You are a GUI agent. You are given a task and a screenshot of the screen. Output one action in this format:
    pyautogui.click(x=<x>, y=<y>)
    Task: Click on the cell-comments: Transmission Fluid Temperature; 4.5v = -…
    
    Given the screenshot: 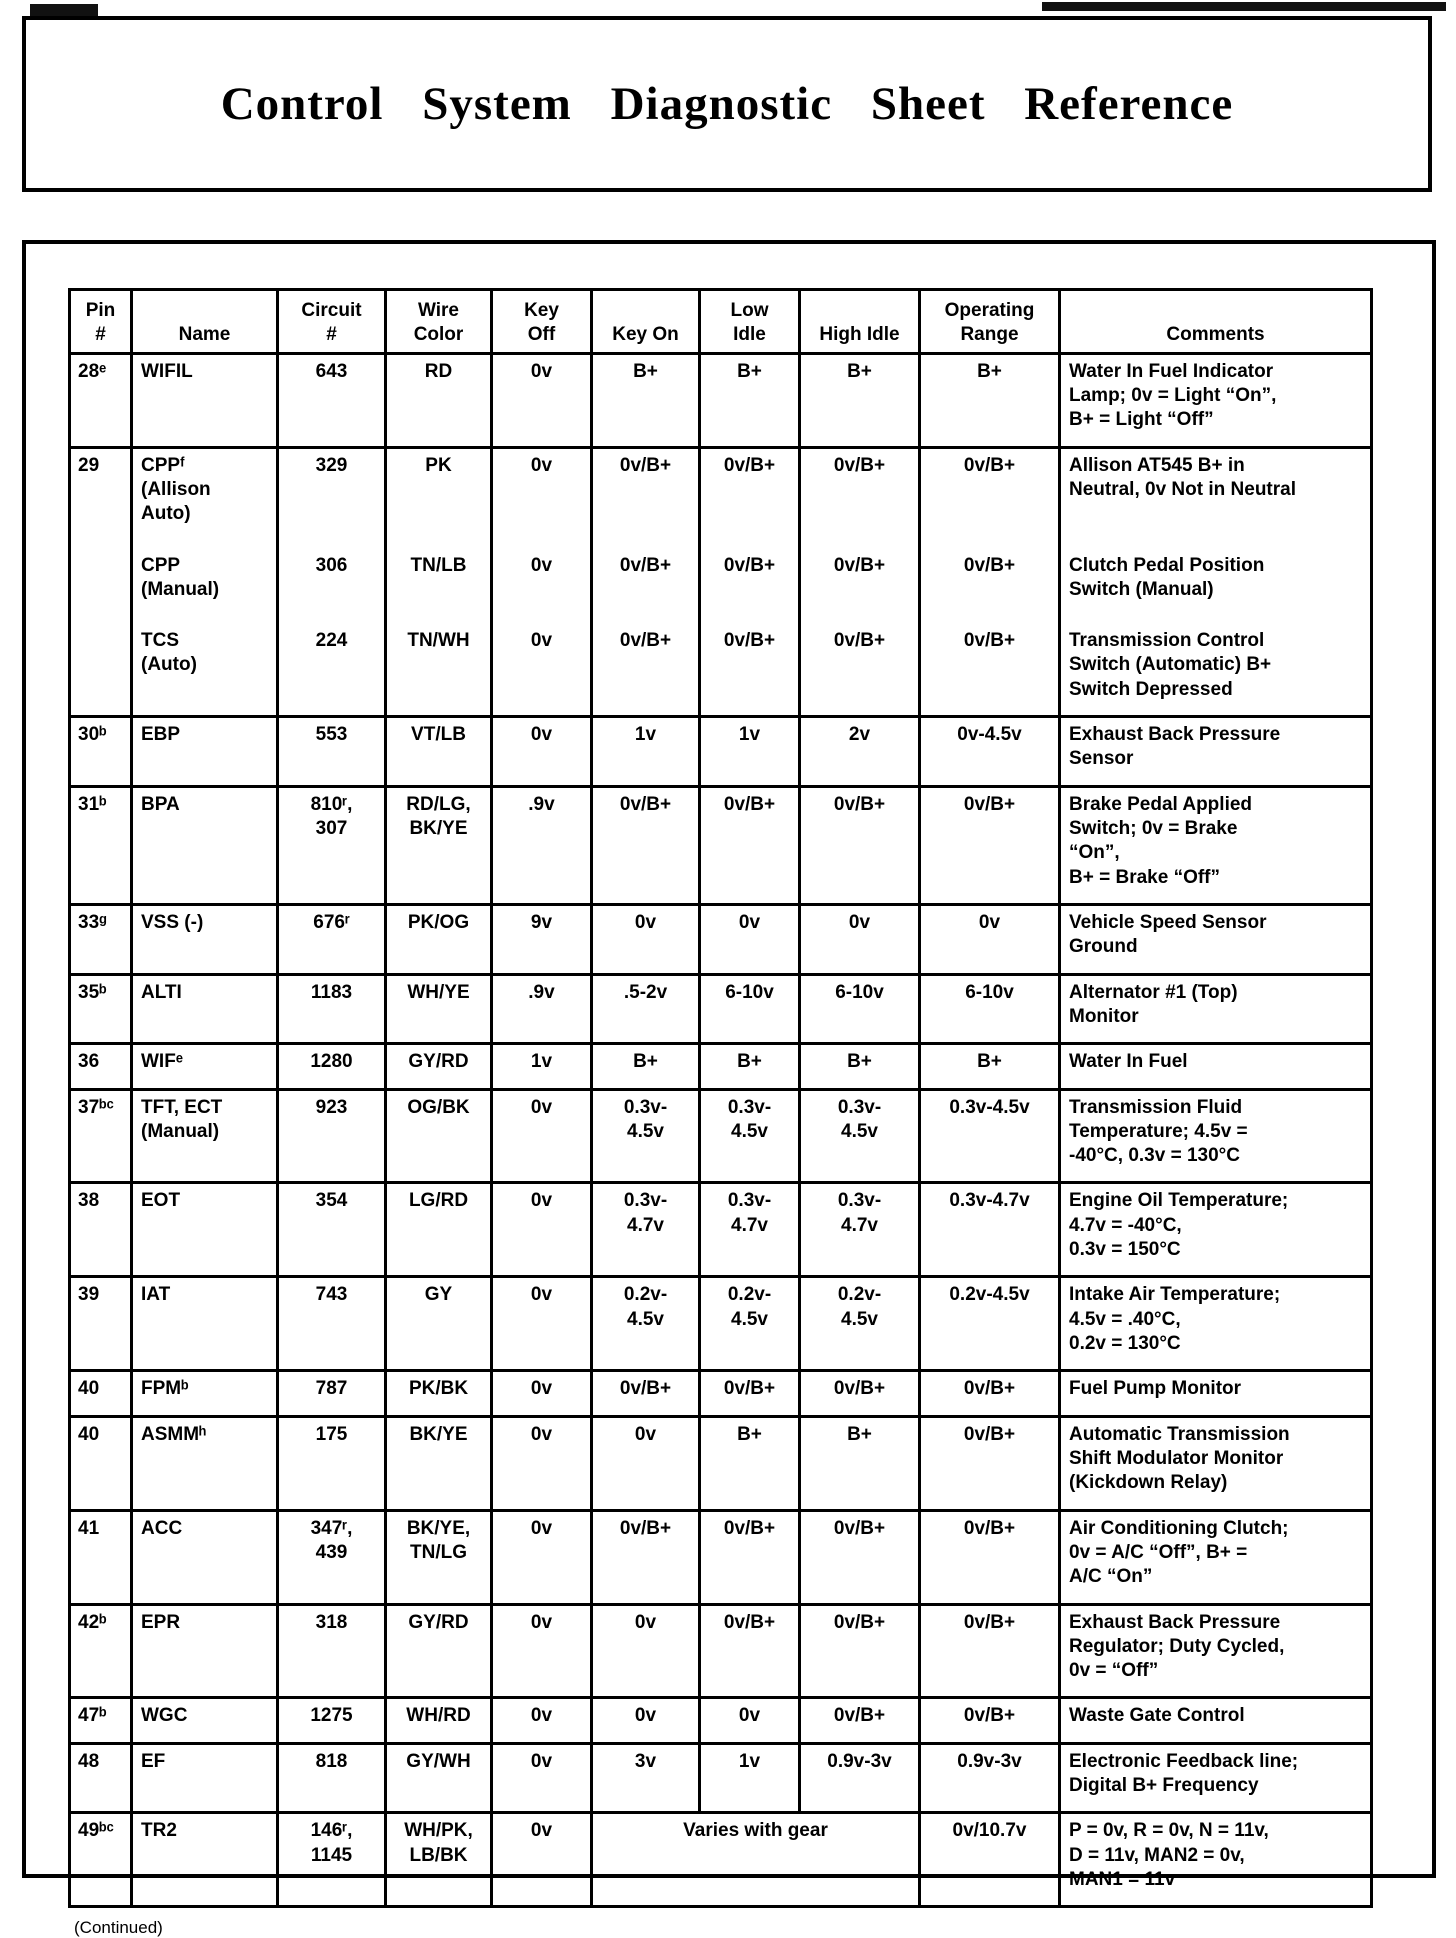 What is the action you would take?
    pyautogui.click(x=1215, y=1136)
    